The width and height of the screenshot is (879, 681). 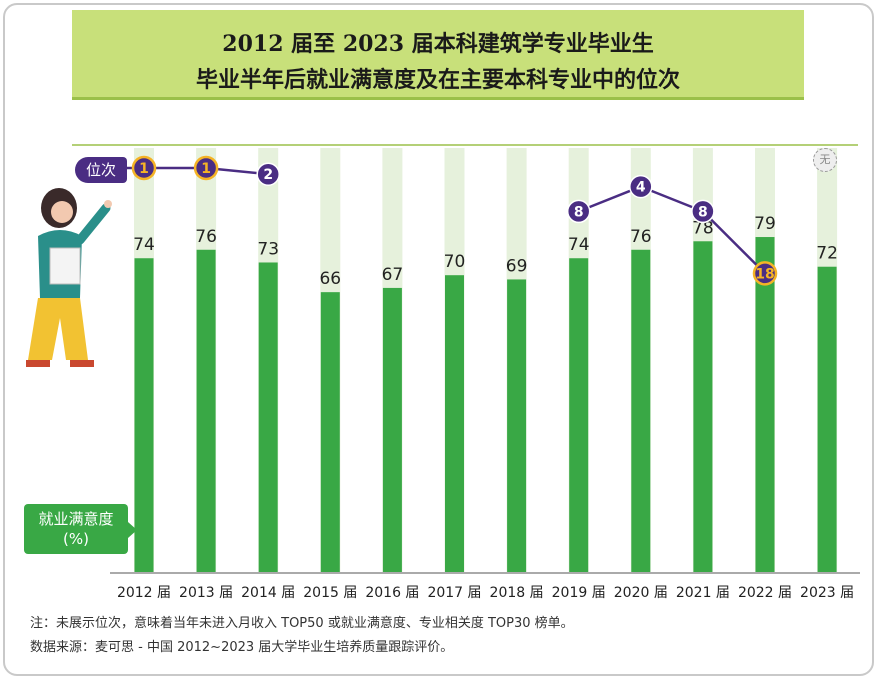 I want to click on x-tick-label: 2023 届, so click(x=827, y=593).